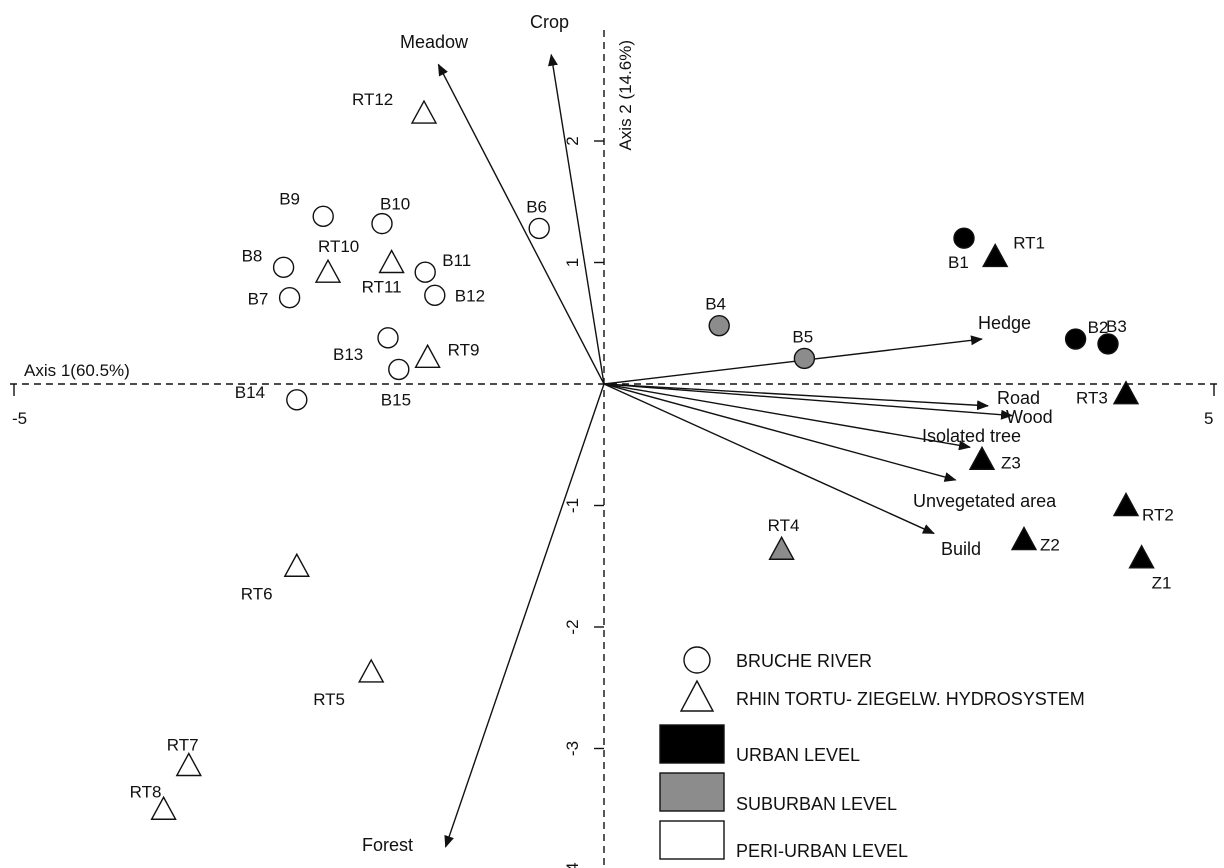 This screenshot has height=868, width=1224. Describe the element at coordinates (1208, 418) in the screenshot. I see `x-tick-label-max: 5` at that location.